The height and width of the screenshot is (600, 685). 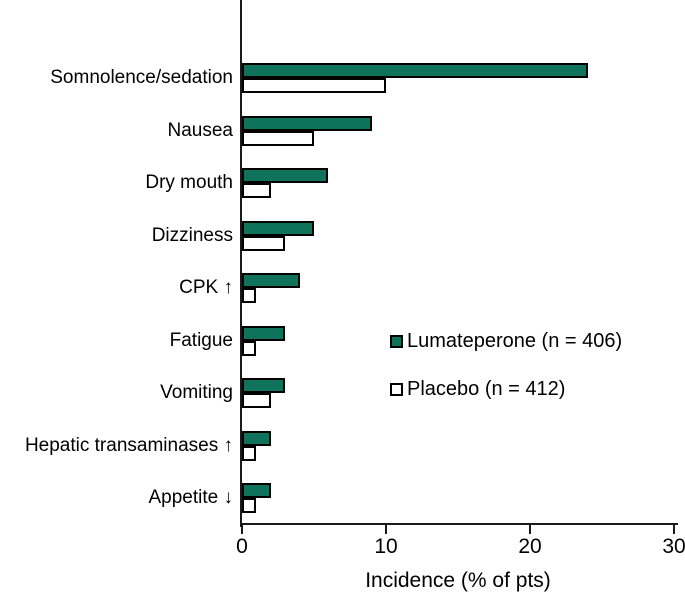 I want to click on bar-lumateperone-cpk, so click(x=271, y=280).